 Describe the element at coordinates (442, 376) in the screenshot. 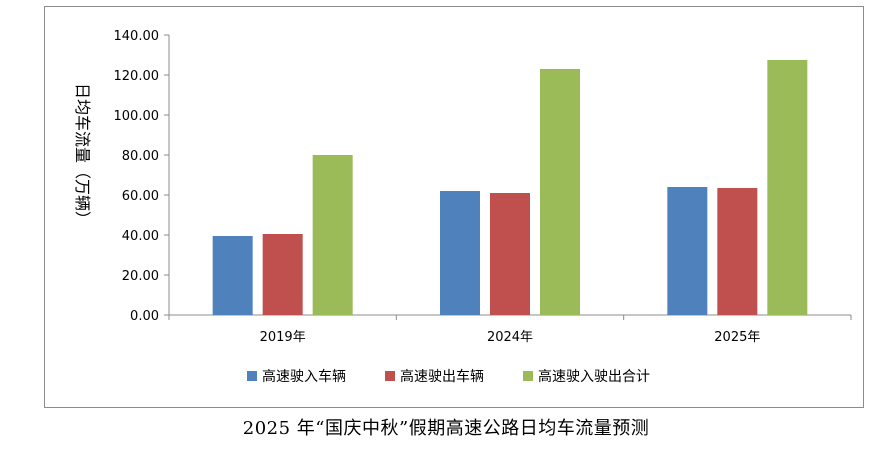

I see `legend-label: 高速驶出车辆` at that location.